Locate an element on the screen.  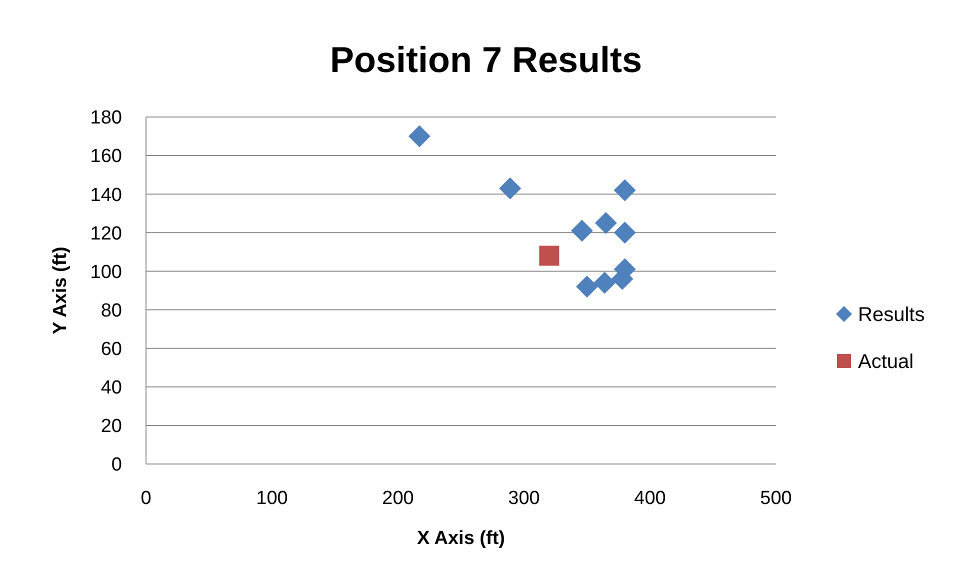
y-tick-label: 140 is located at coordinates (106, 195).